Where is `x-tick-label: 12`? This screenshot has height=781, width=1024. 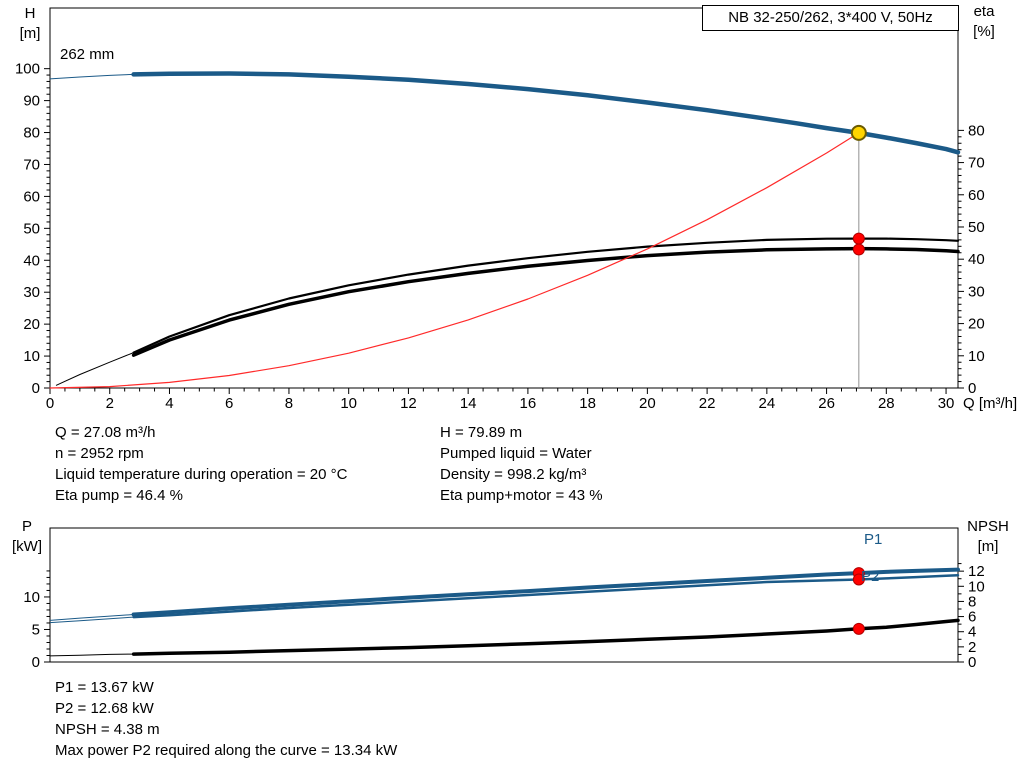
x-tick-label: 12 is located at coordinates (408, 403).